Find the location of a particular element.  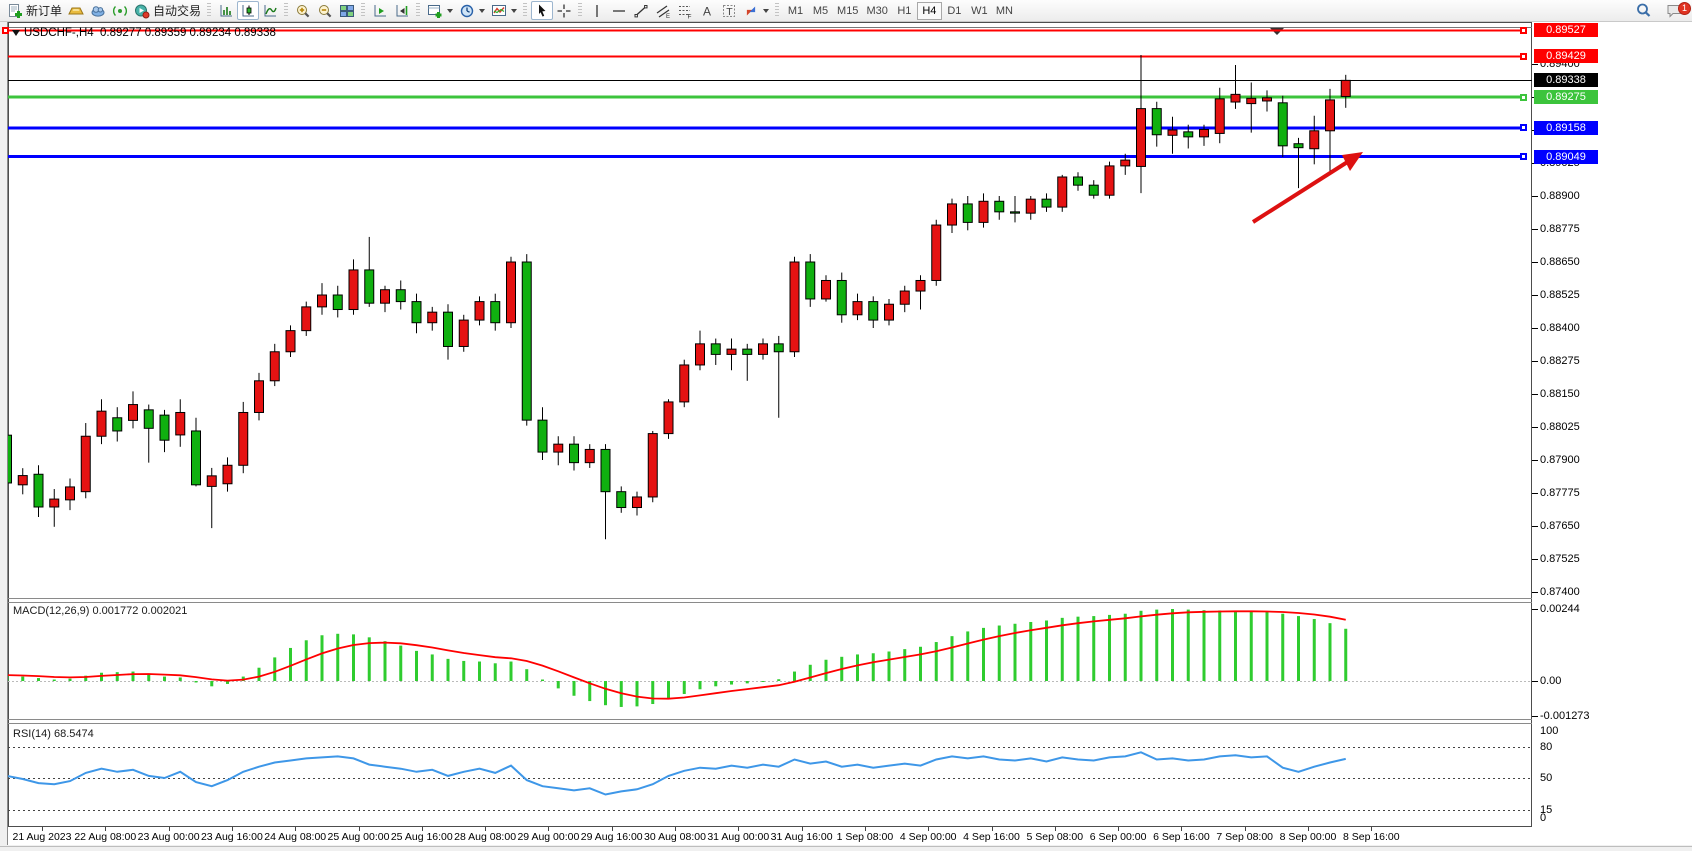

chart-shift-icon is located at coordinates (402, 10).